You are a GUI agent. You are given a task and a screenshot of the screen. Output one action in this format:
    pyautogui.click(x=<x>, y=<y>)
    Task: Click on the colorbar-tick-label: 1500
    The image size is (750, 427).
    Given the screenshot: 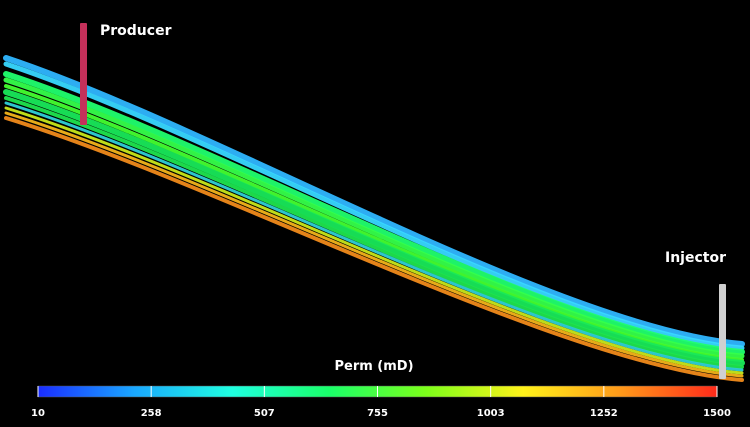 What is the action you would take?
    pyautogui.click(x=717, y=413)
    